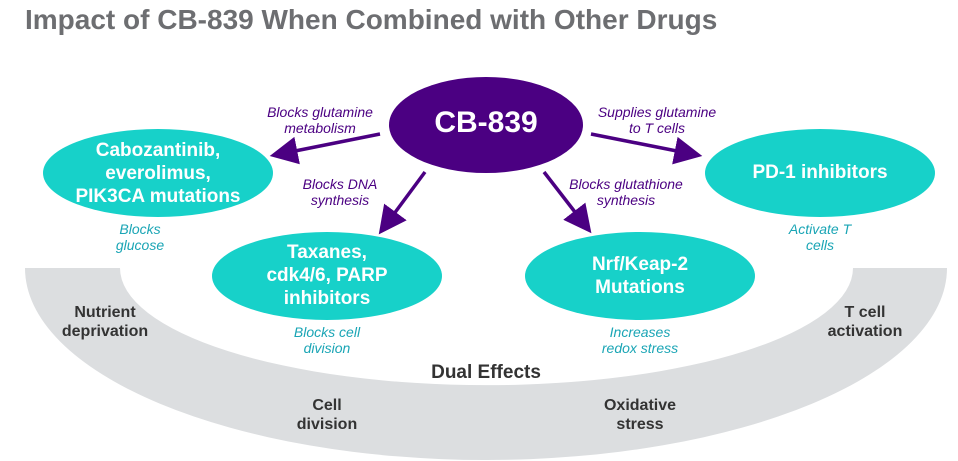  Describe the element at coordinates (865, 312) in the screenshot. I see `band-line: T cell` at that location.